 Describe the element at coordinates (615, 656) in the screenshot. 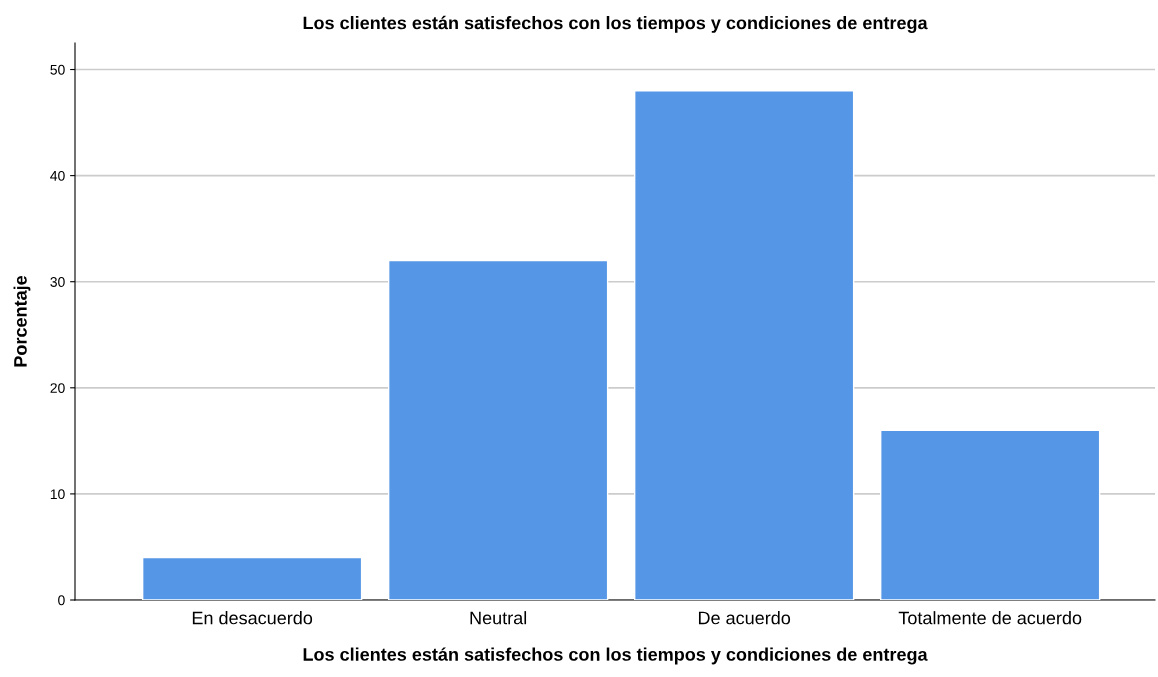

I see `x-axis-title: Los clientes están satisfechos con los tiempos y condiciones de entrega` at that location.